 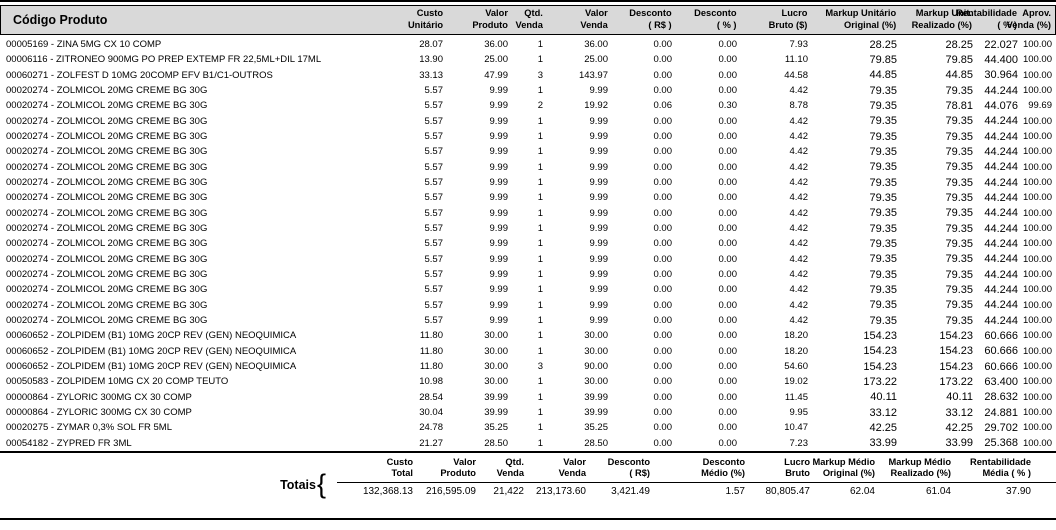 I want to click on value-cell: 11.45, so click(x=796, y=397).